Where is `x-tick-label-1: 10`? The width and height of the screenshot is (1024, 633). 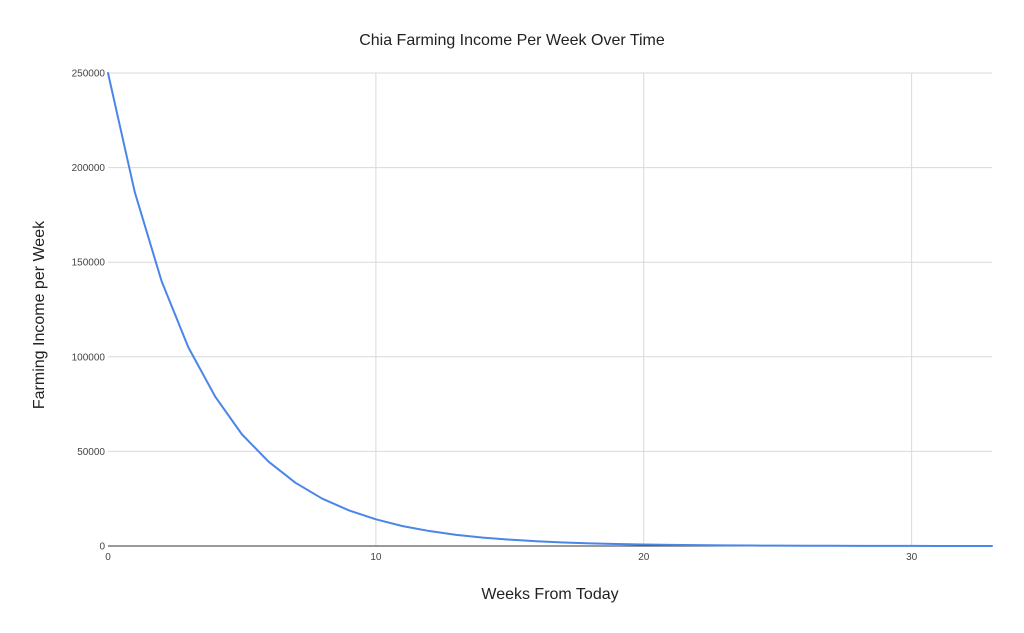
x-tick-label-1: 10 is located at coordinates (376, 557).